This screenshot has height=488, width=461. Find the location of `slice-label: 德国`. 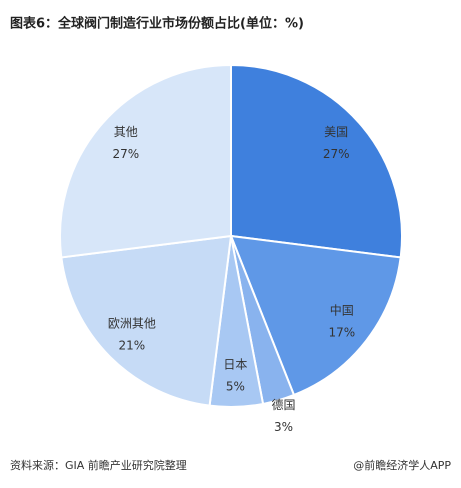

slice-label: 德国 is located at coordinates (283, 404).